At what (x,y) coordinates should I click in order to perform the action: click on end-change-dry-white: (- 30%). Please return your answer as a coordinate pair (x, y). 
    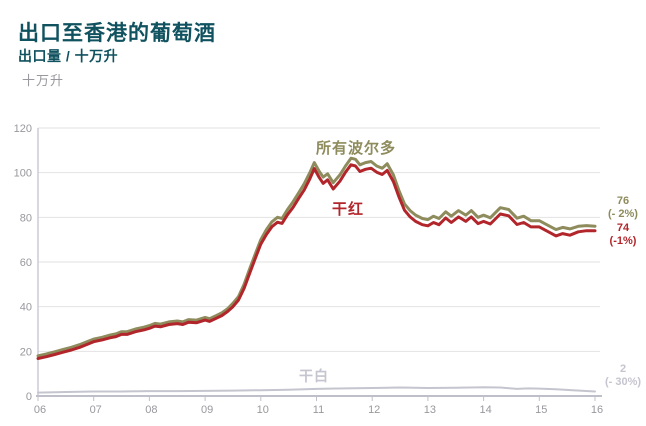
    Looking at the image, I should click on (623, 382).